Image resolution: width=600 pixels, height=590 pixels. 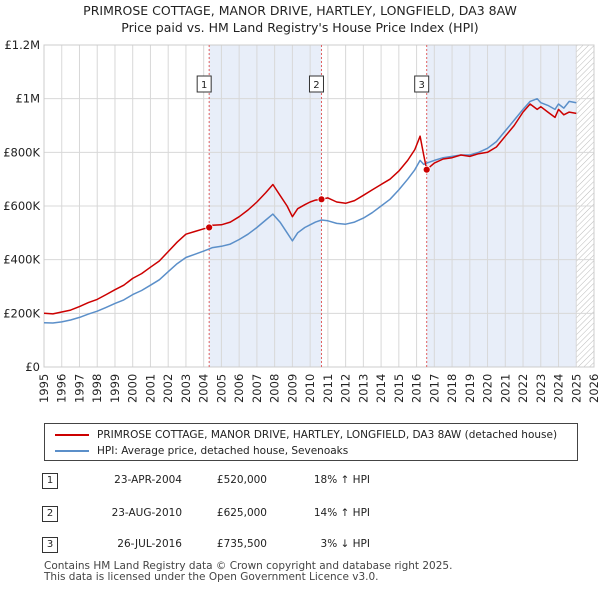 What do you see at coordinates (21, 152) in the screenshot?
I see `y-tick-label: £800K` at bounding box center [21, 152].